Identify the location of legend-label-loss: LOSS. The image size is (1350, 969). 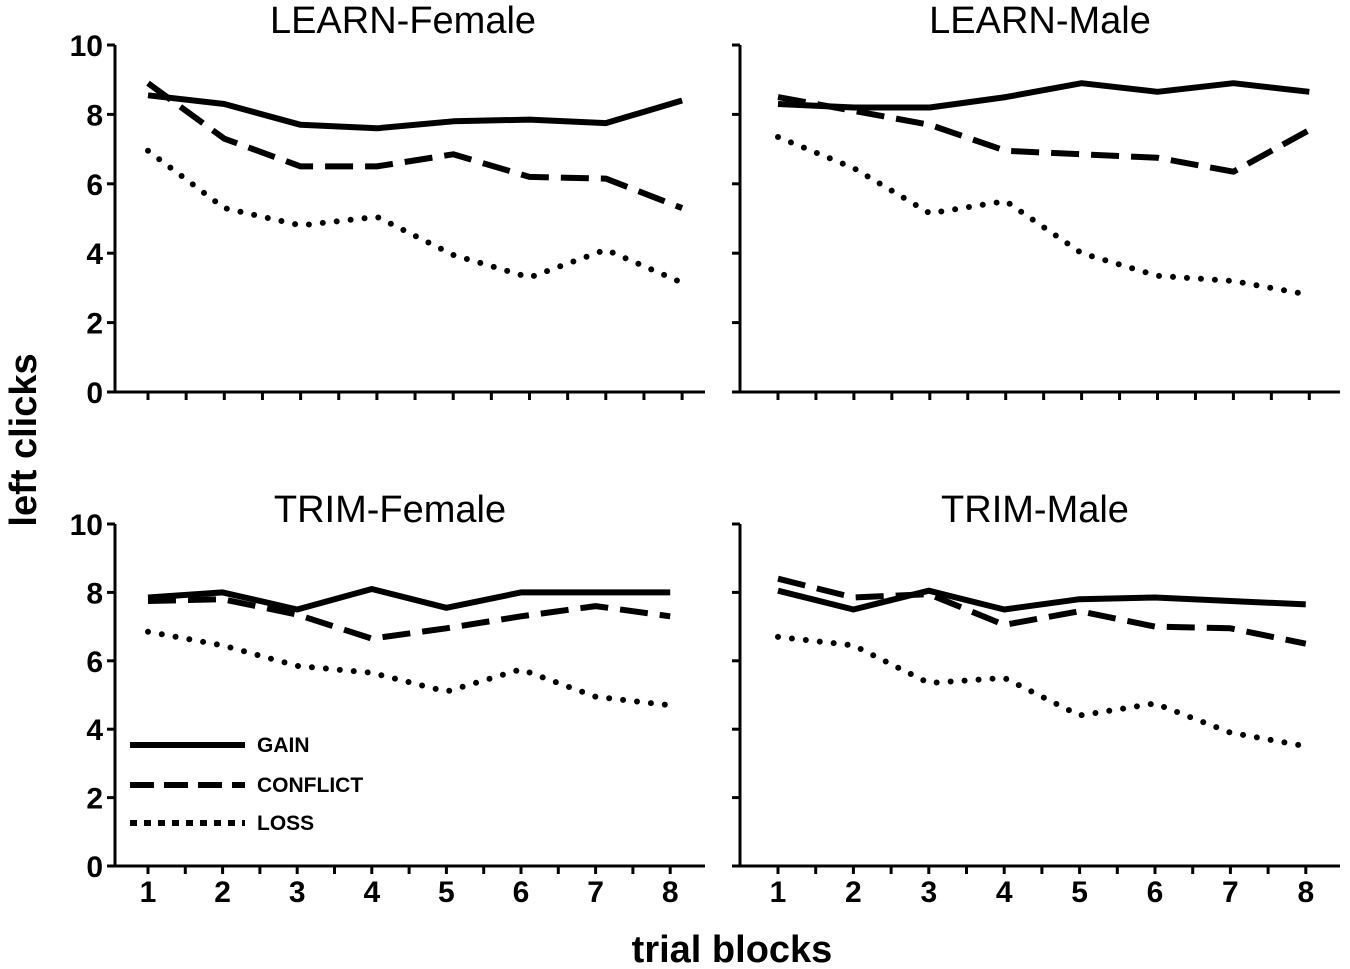
(285, 823).